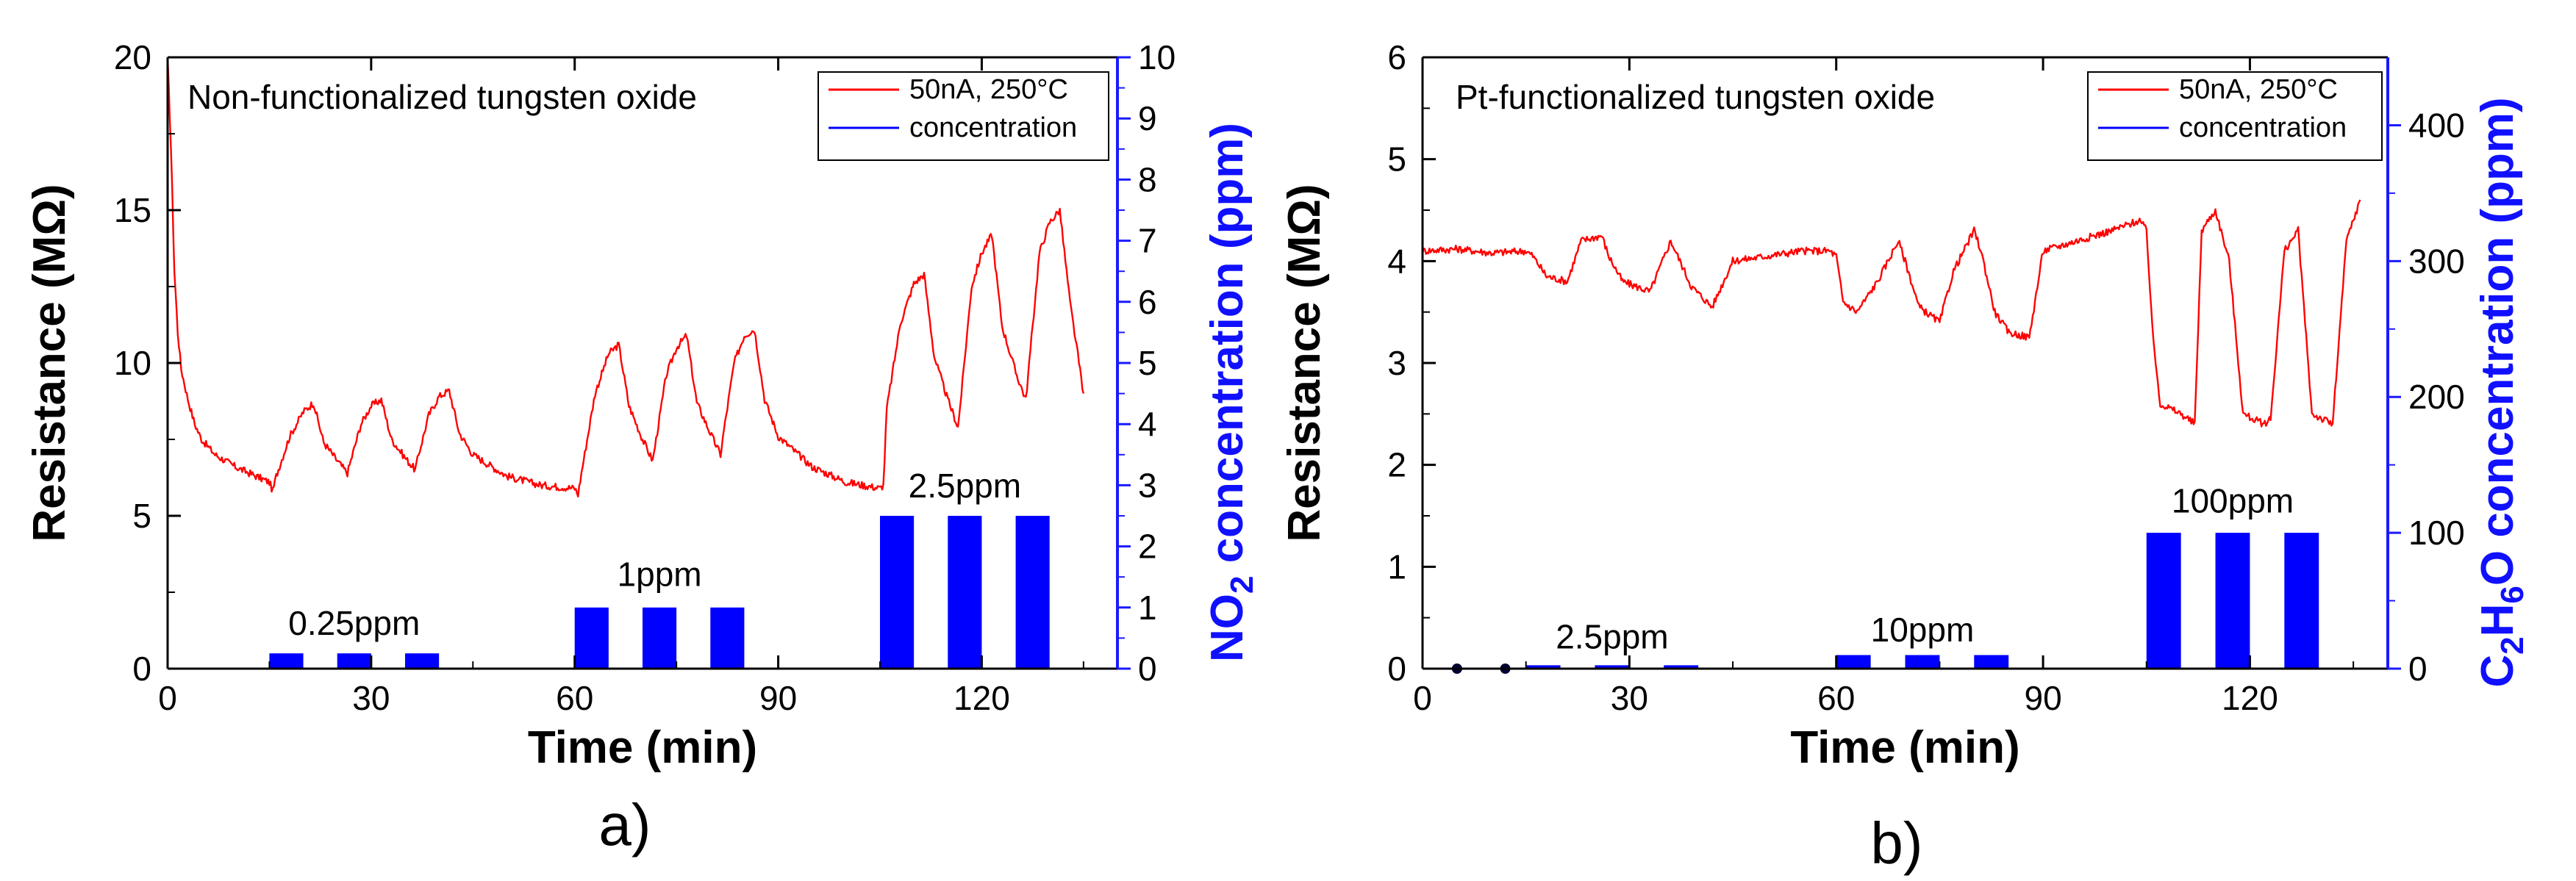  Describe the element at coordinates (132, 210) in the screenshot. I see `y-tick-label: 15` at that location.